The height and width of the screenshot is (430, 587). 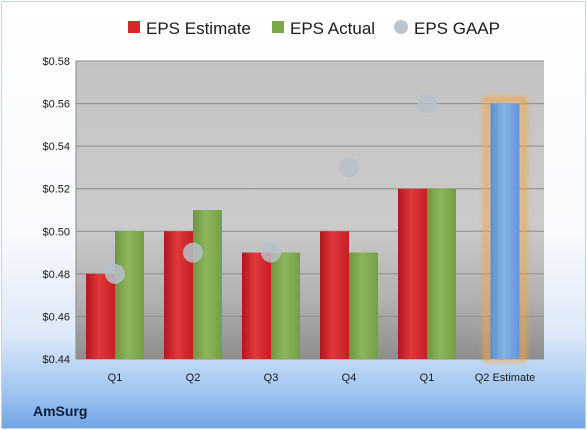 What do you see at coordinates (193, 378) in the screenshot?
I see `x-tick-label: Q2` at bounding box center [193, 378].